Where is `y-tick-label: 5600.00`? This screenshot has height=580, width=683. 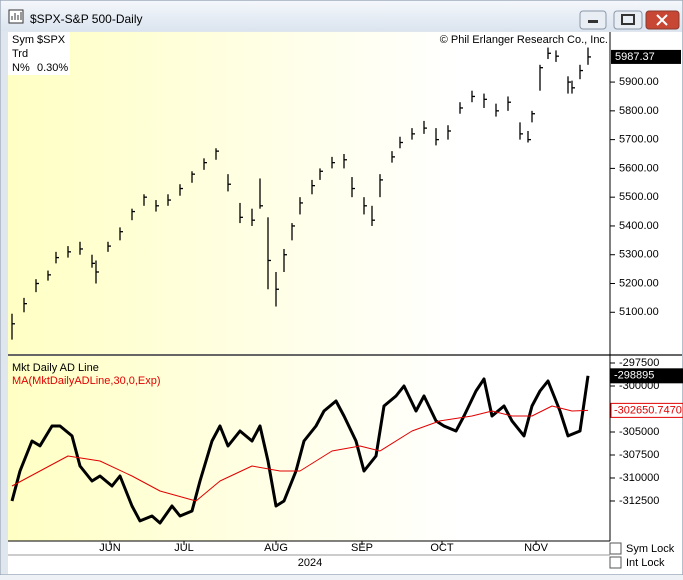
y-tick-label: 5600.00 is located at coordinates (639, 168).